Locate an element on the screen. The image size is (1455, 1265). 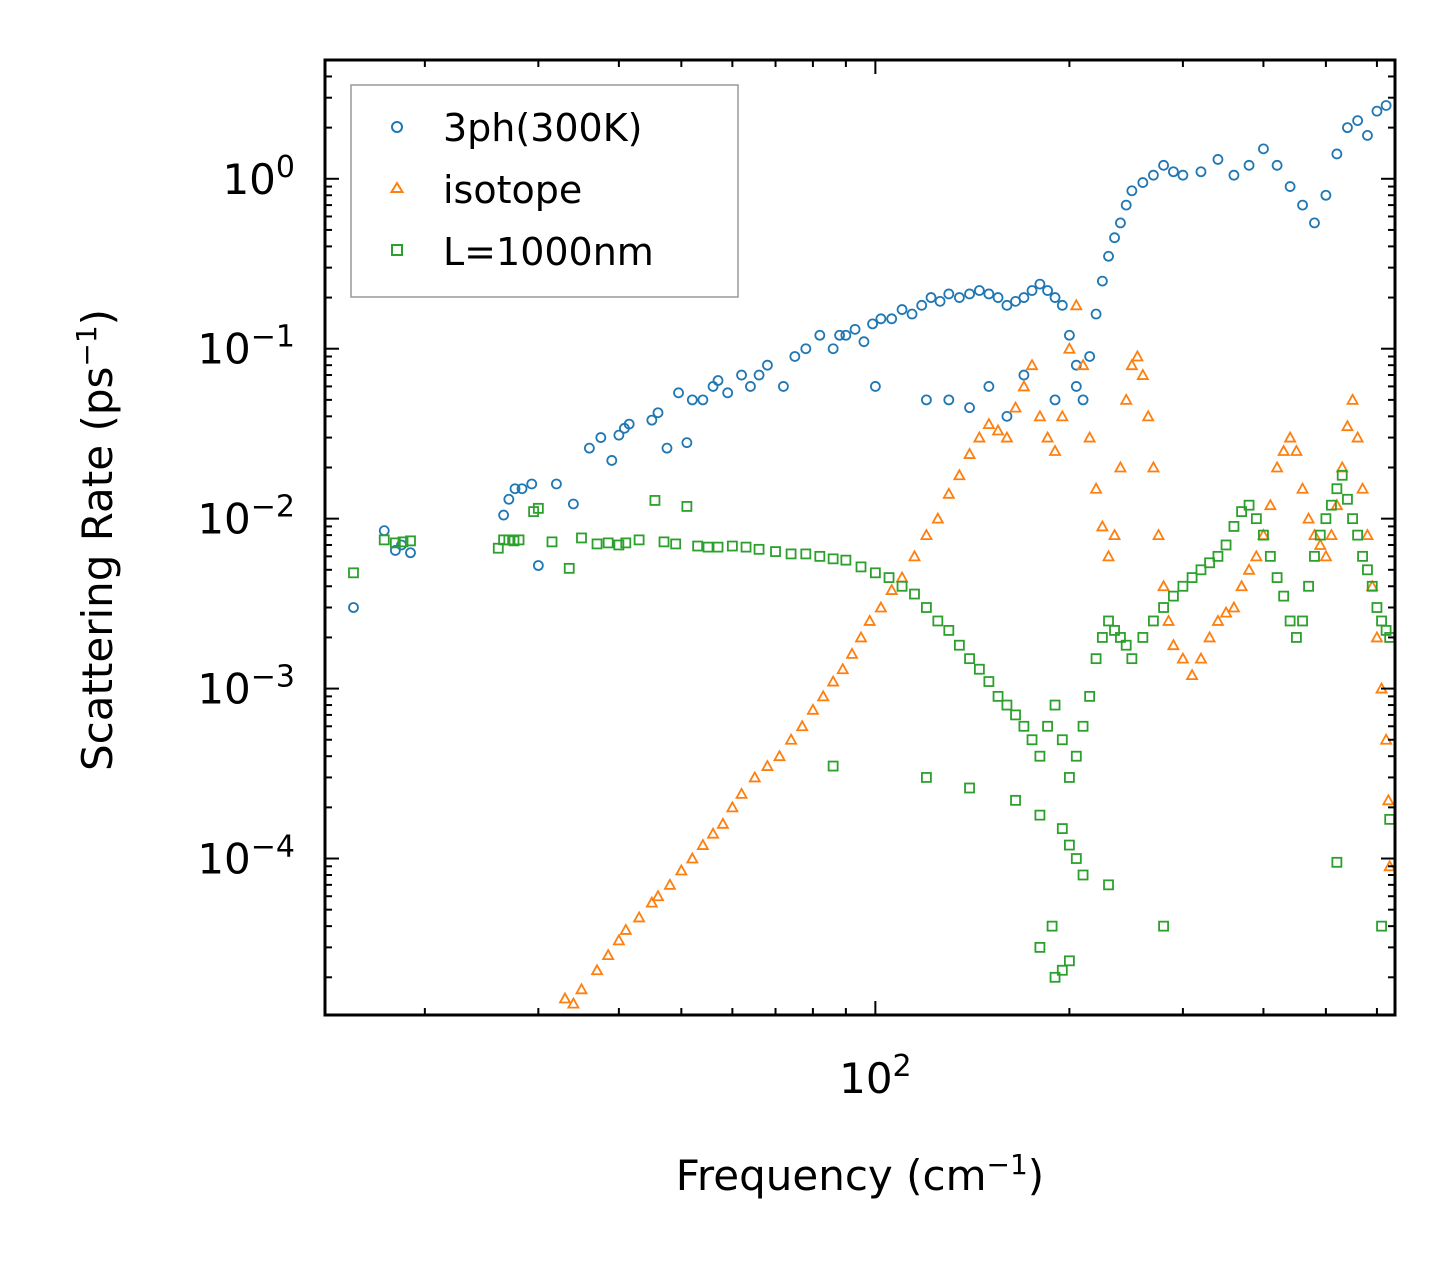
legend-marker-square is located at coordinates (397, 250).